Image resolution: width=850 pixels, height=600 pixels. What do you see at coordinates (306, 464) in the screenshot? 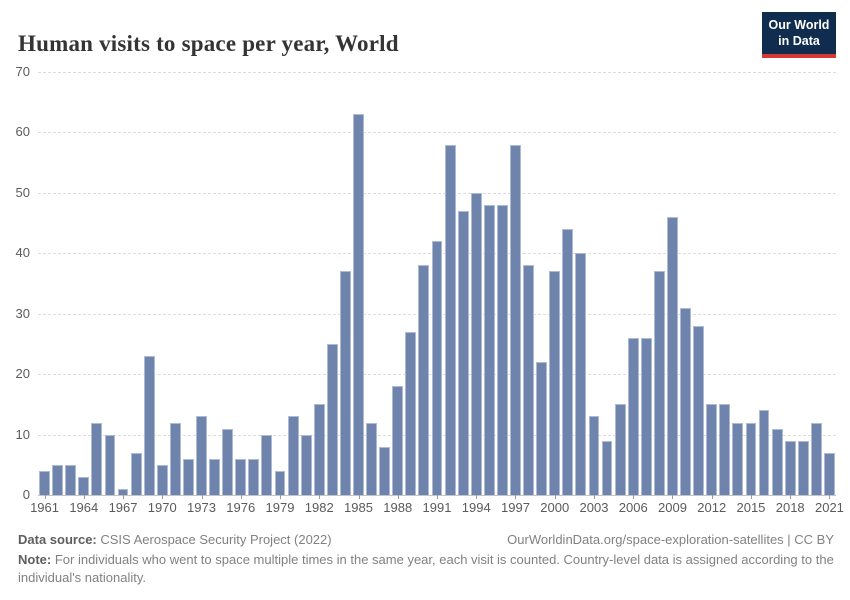
I see `bar-1981` at bounding box center [306, 464].